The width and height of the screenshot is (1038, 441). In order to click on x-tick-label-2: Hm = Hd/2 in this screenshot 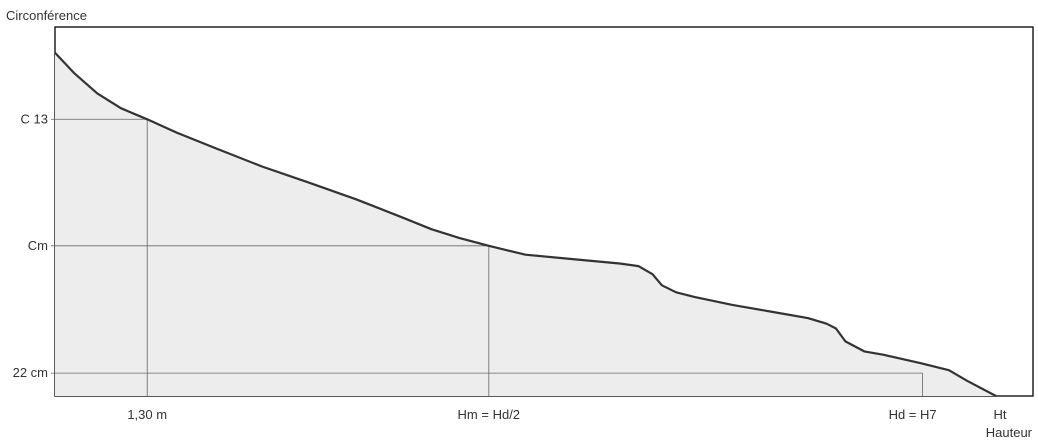, I will do `click(489, 414)`.